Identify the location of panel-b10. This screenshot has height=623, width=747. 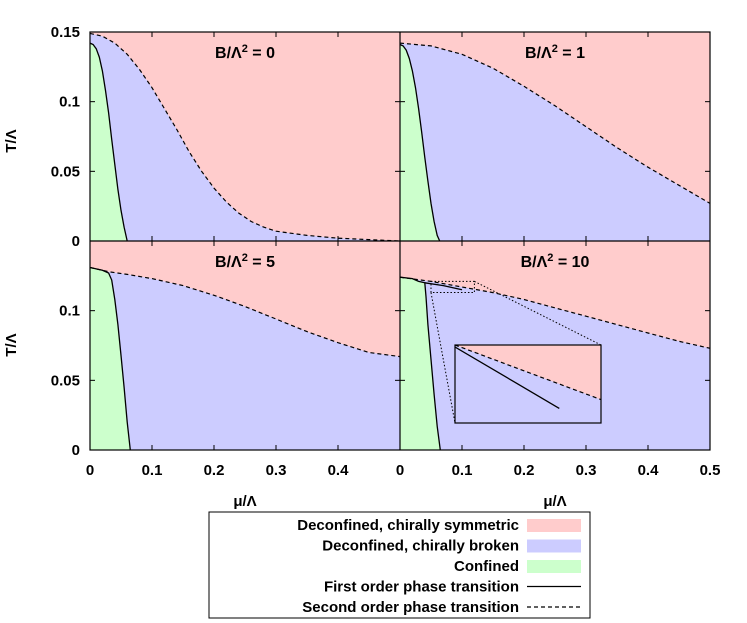
(555, 345).